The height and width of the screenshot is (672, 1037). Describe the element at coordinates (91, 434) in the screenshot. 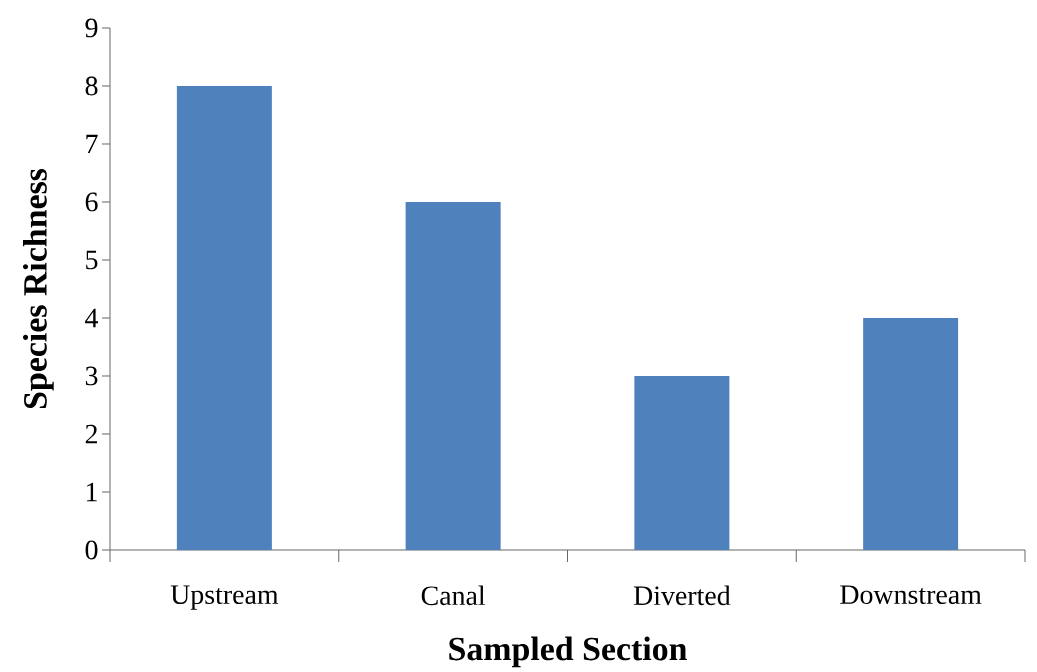

I see `y-tick-label: 2` at that location.